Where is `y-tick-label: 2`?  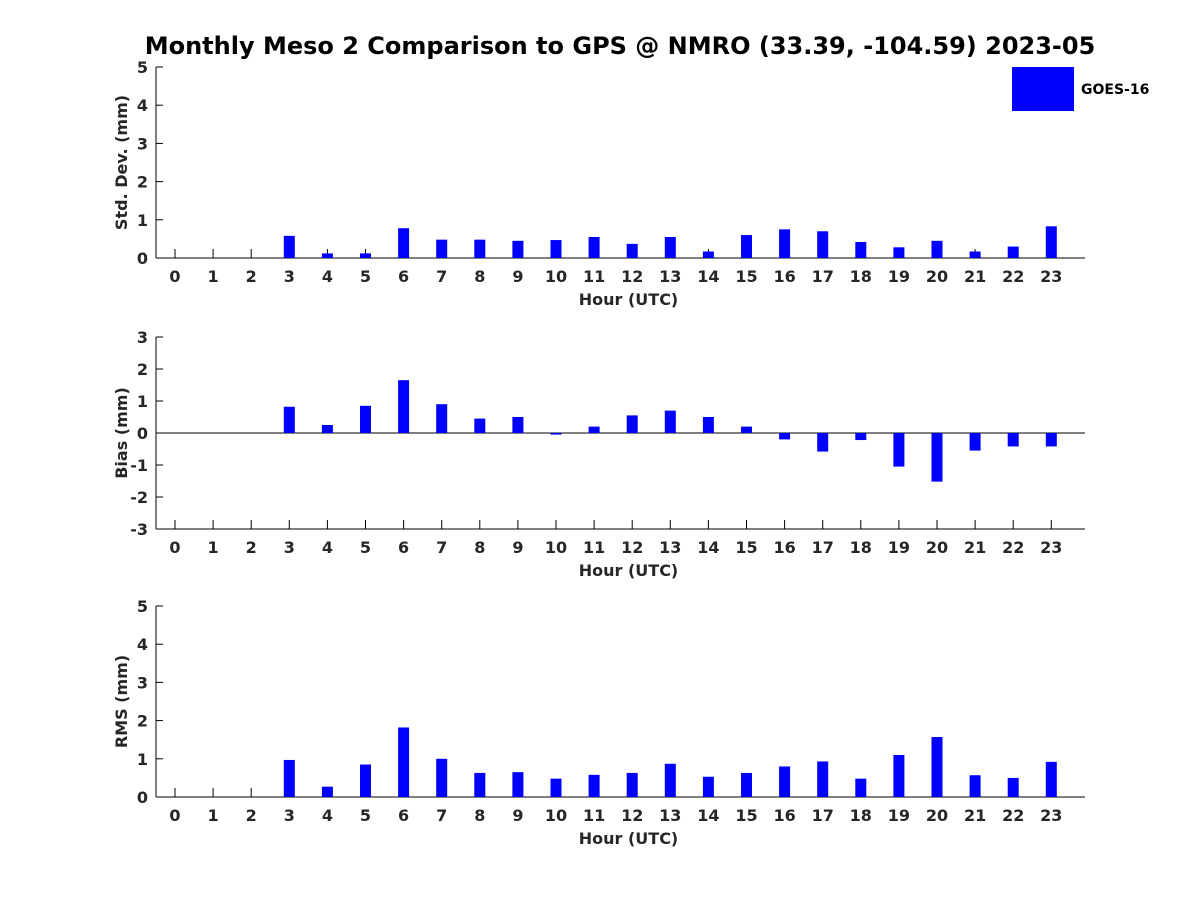 y-tick-label: 2 is located at coordinates (142, 369).